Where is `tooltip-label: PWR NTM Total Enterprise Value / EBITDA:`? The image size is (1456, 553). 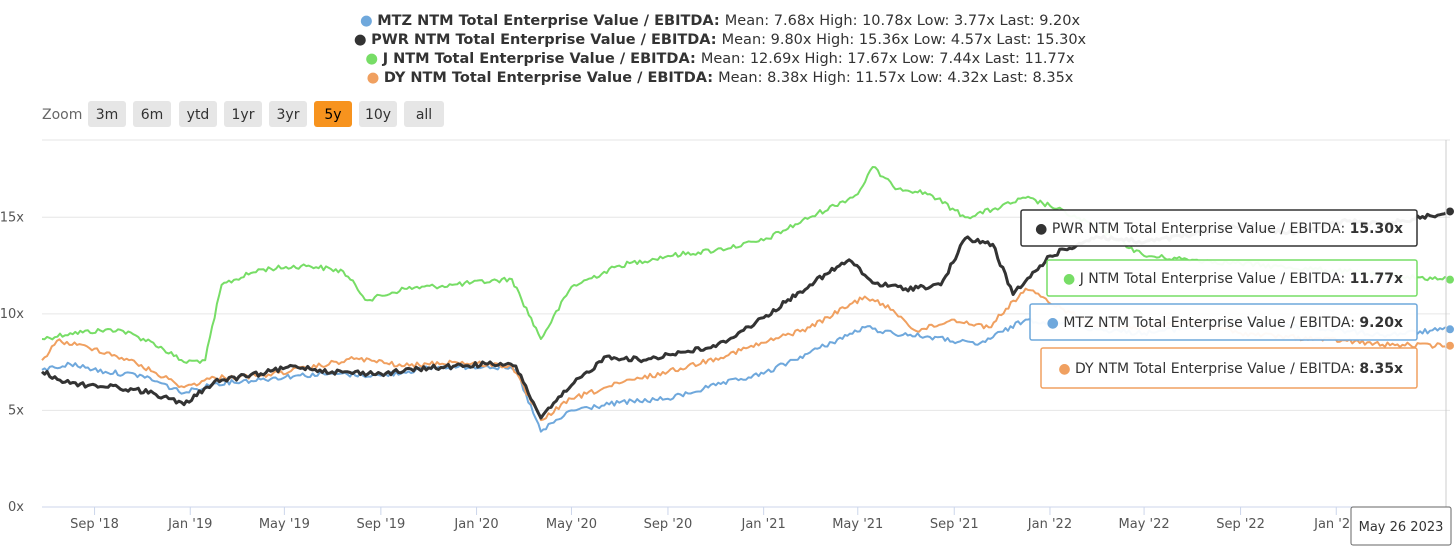
tooltip-label: PWR NTM Total Enterprise Value / EBITDA: is located at coordinates (1201, 229).